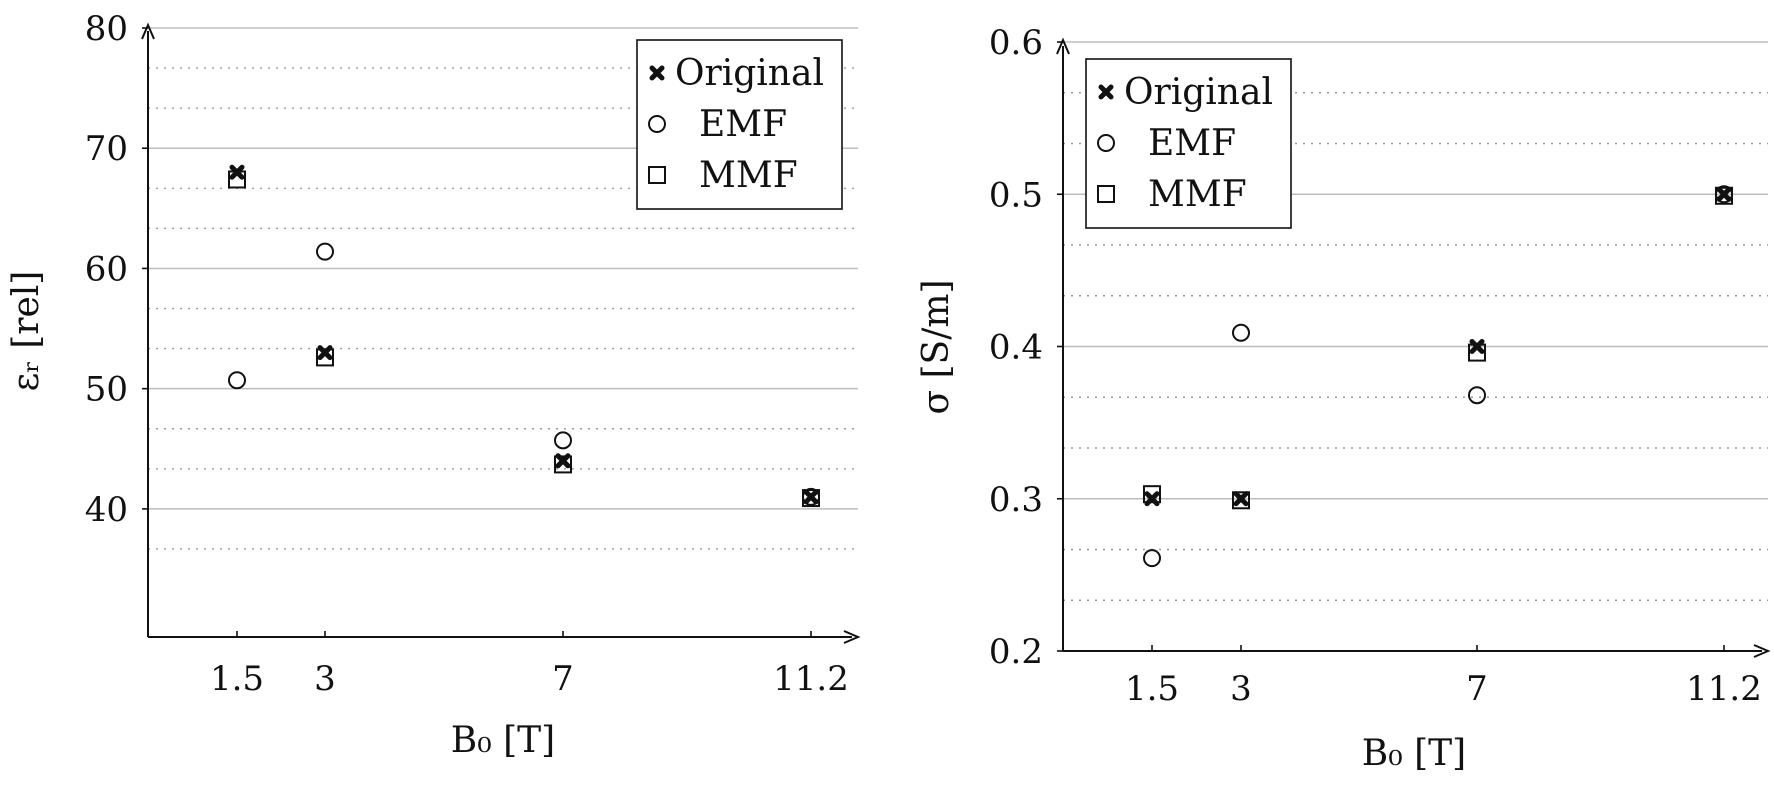 Image resolution: width=1774 pixels, height=785 pixels. I want to click on y-axis-title: εᵣ [rel], so click(26, 331).